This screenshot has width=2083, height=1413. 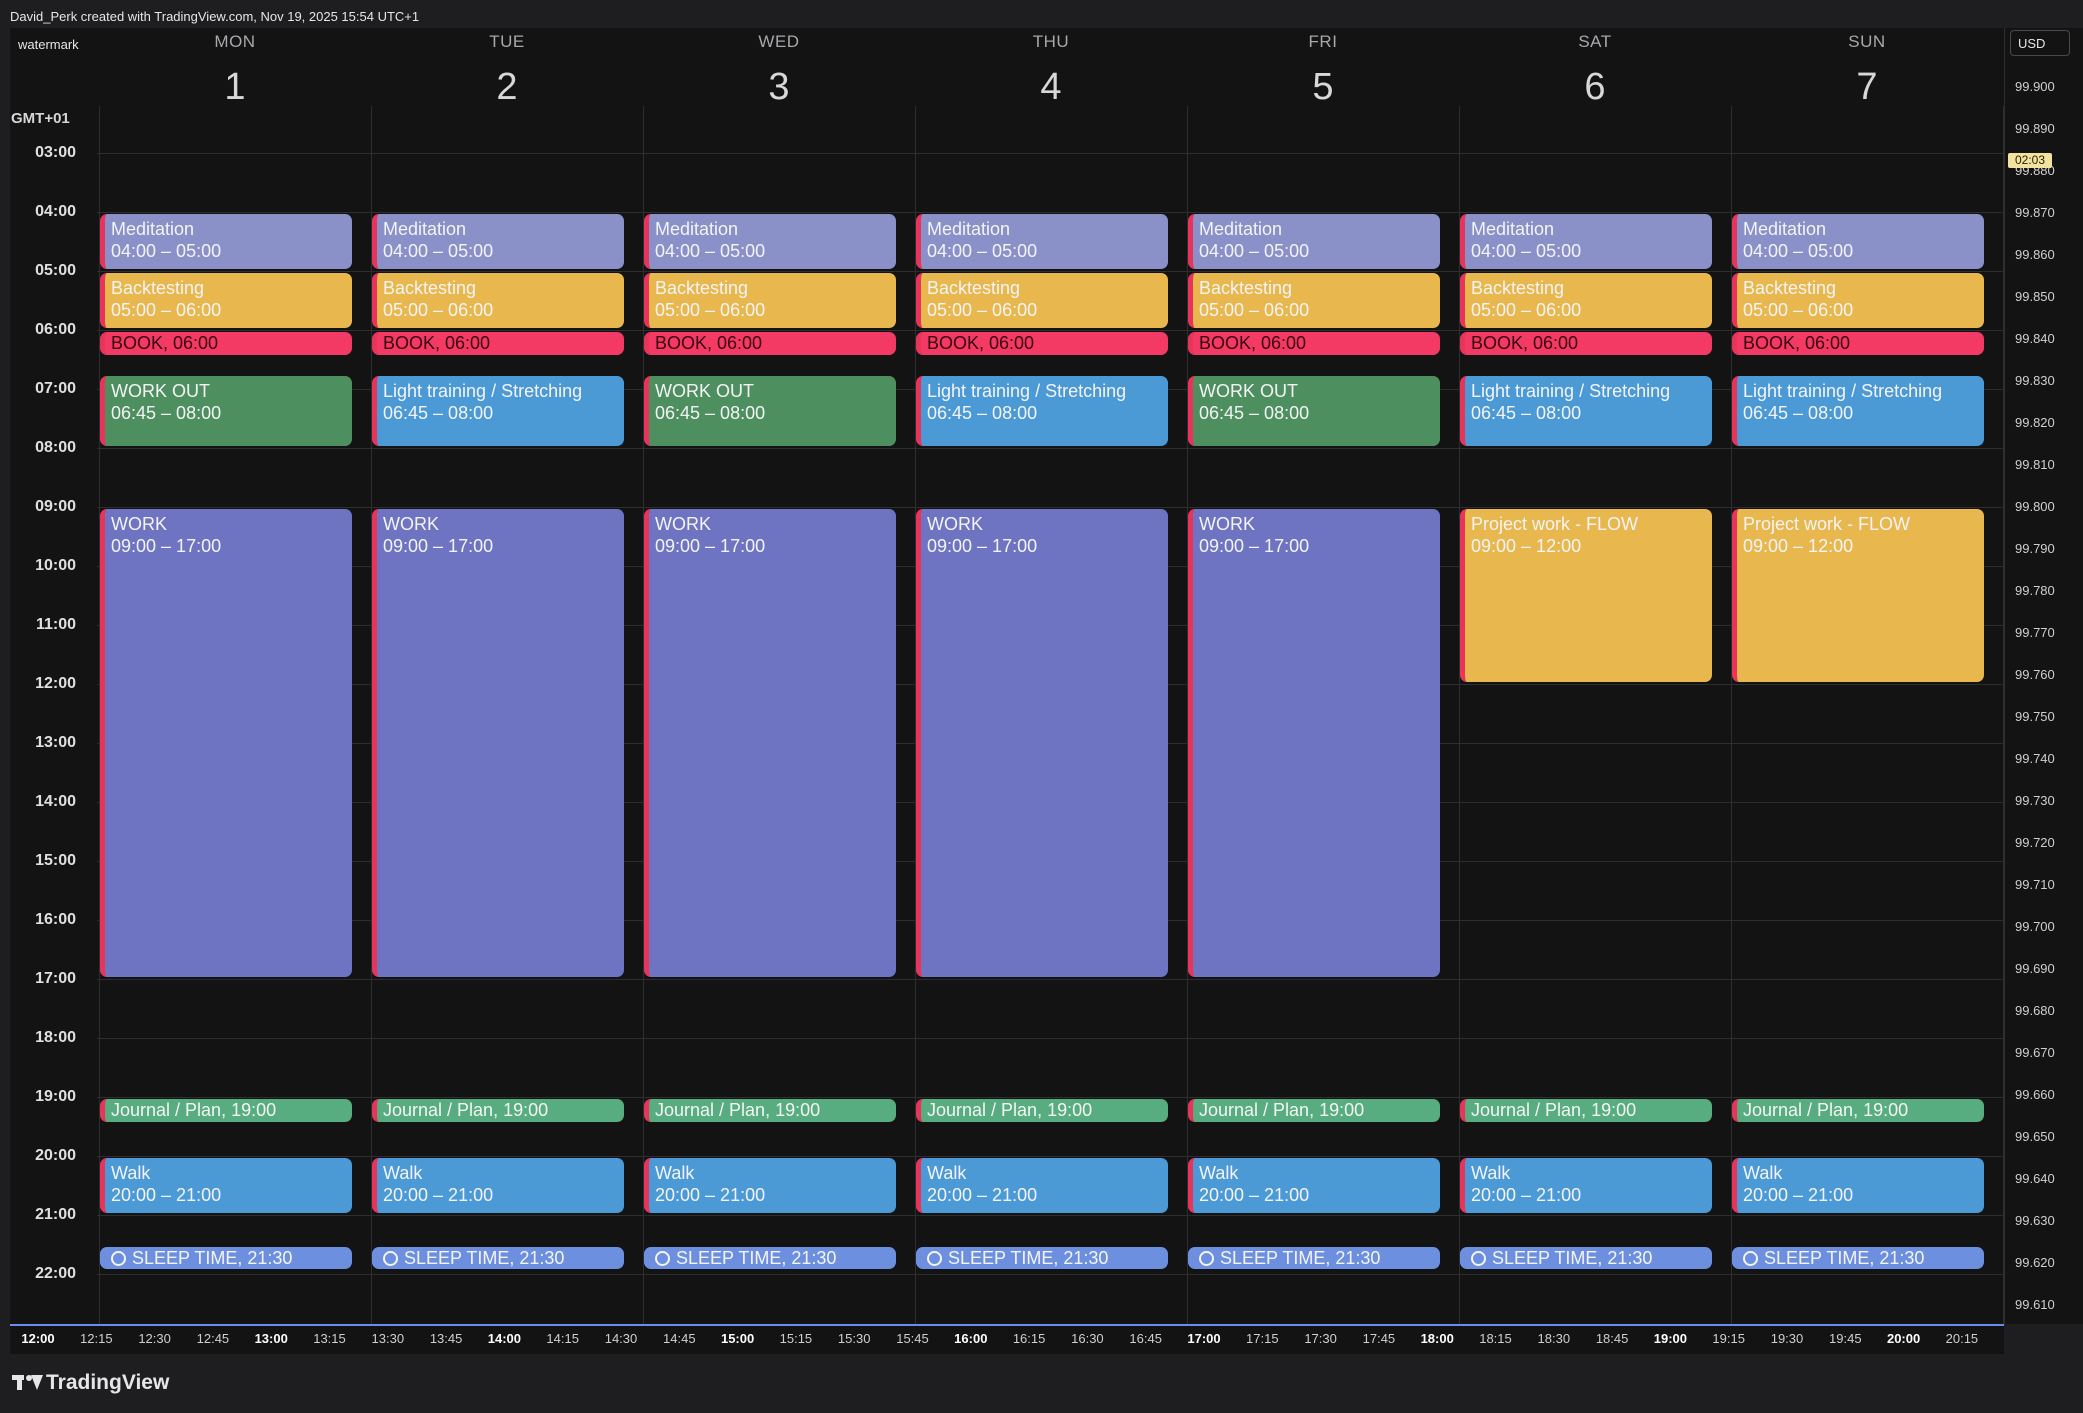 I want to click on hour-label: 13:00, so click(x=55, y=742).